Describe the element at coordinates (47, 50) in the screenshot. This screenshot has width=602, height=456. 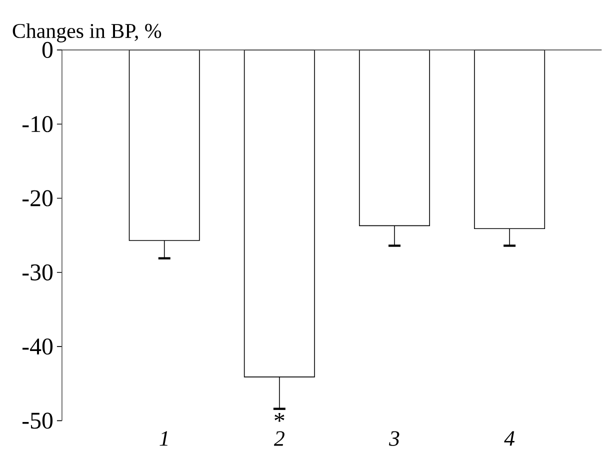
I see `y-tick-label: 0` at that location.